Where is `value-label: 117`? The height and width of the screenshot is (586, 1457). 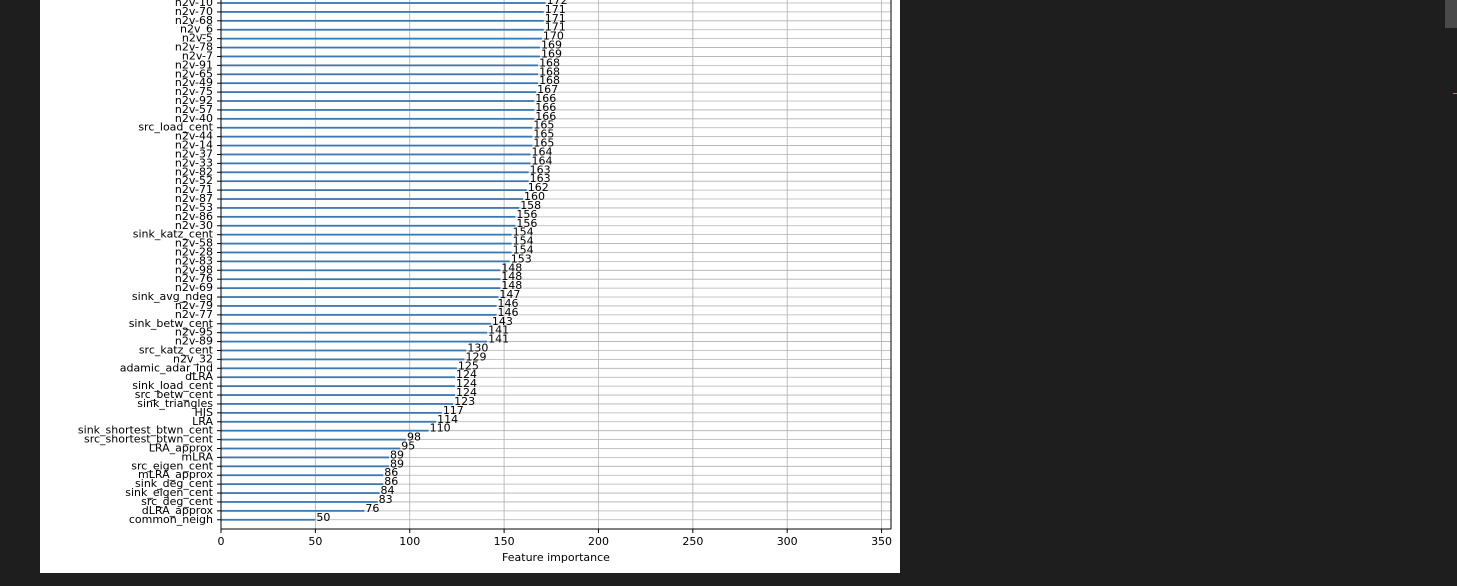 value-label: 117 is located at coordinates (453, 410).